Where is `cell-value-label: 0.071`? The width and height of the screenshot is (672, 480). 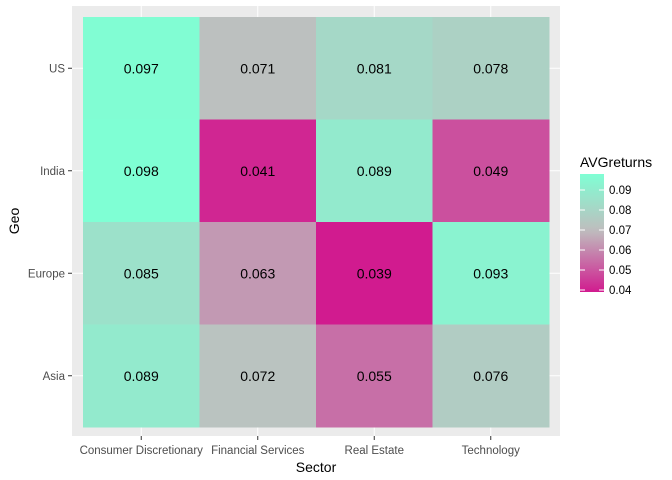
cell-value-label: 0.071 is located at coordinates (257, 68).